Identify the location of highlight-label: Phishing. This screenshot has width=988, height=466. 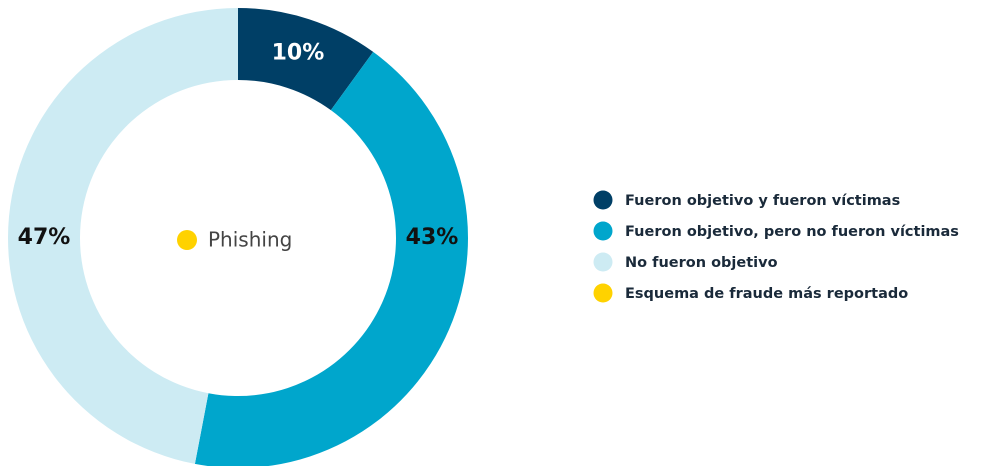
(250, 240).